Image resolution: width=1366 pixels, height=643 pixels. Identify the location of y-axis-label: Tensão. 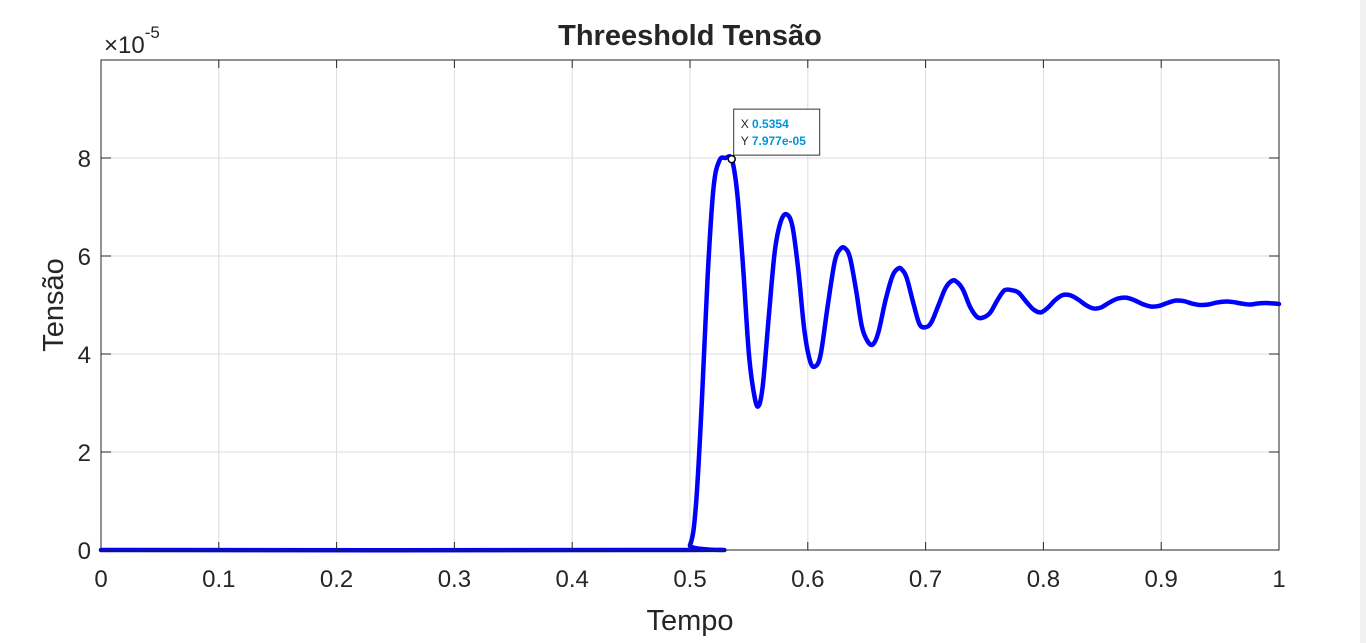
(54, 305).